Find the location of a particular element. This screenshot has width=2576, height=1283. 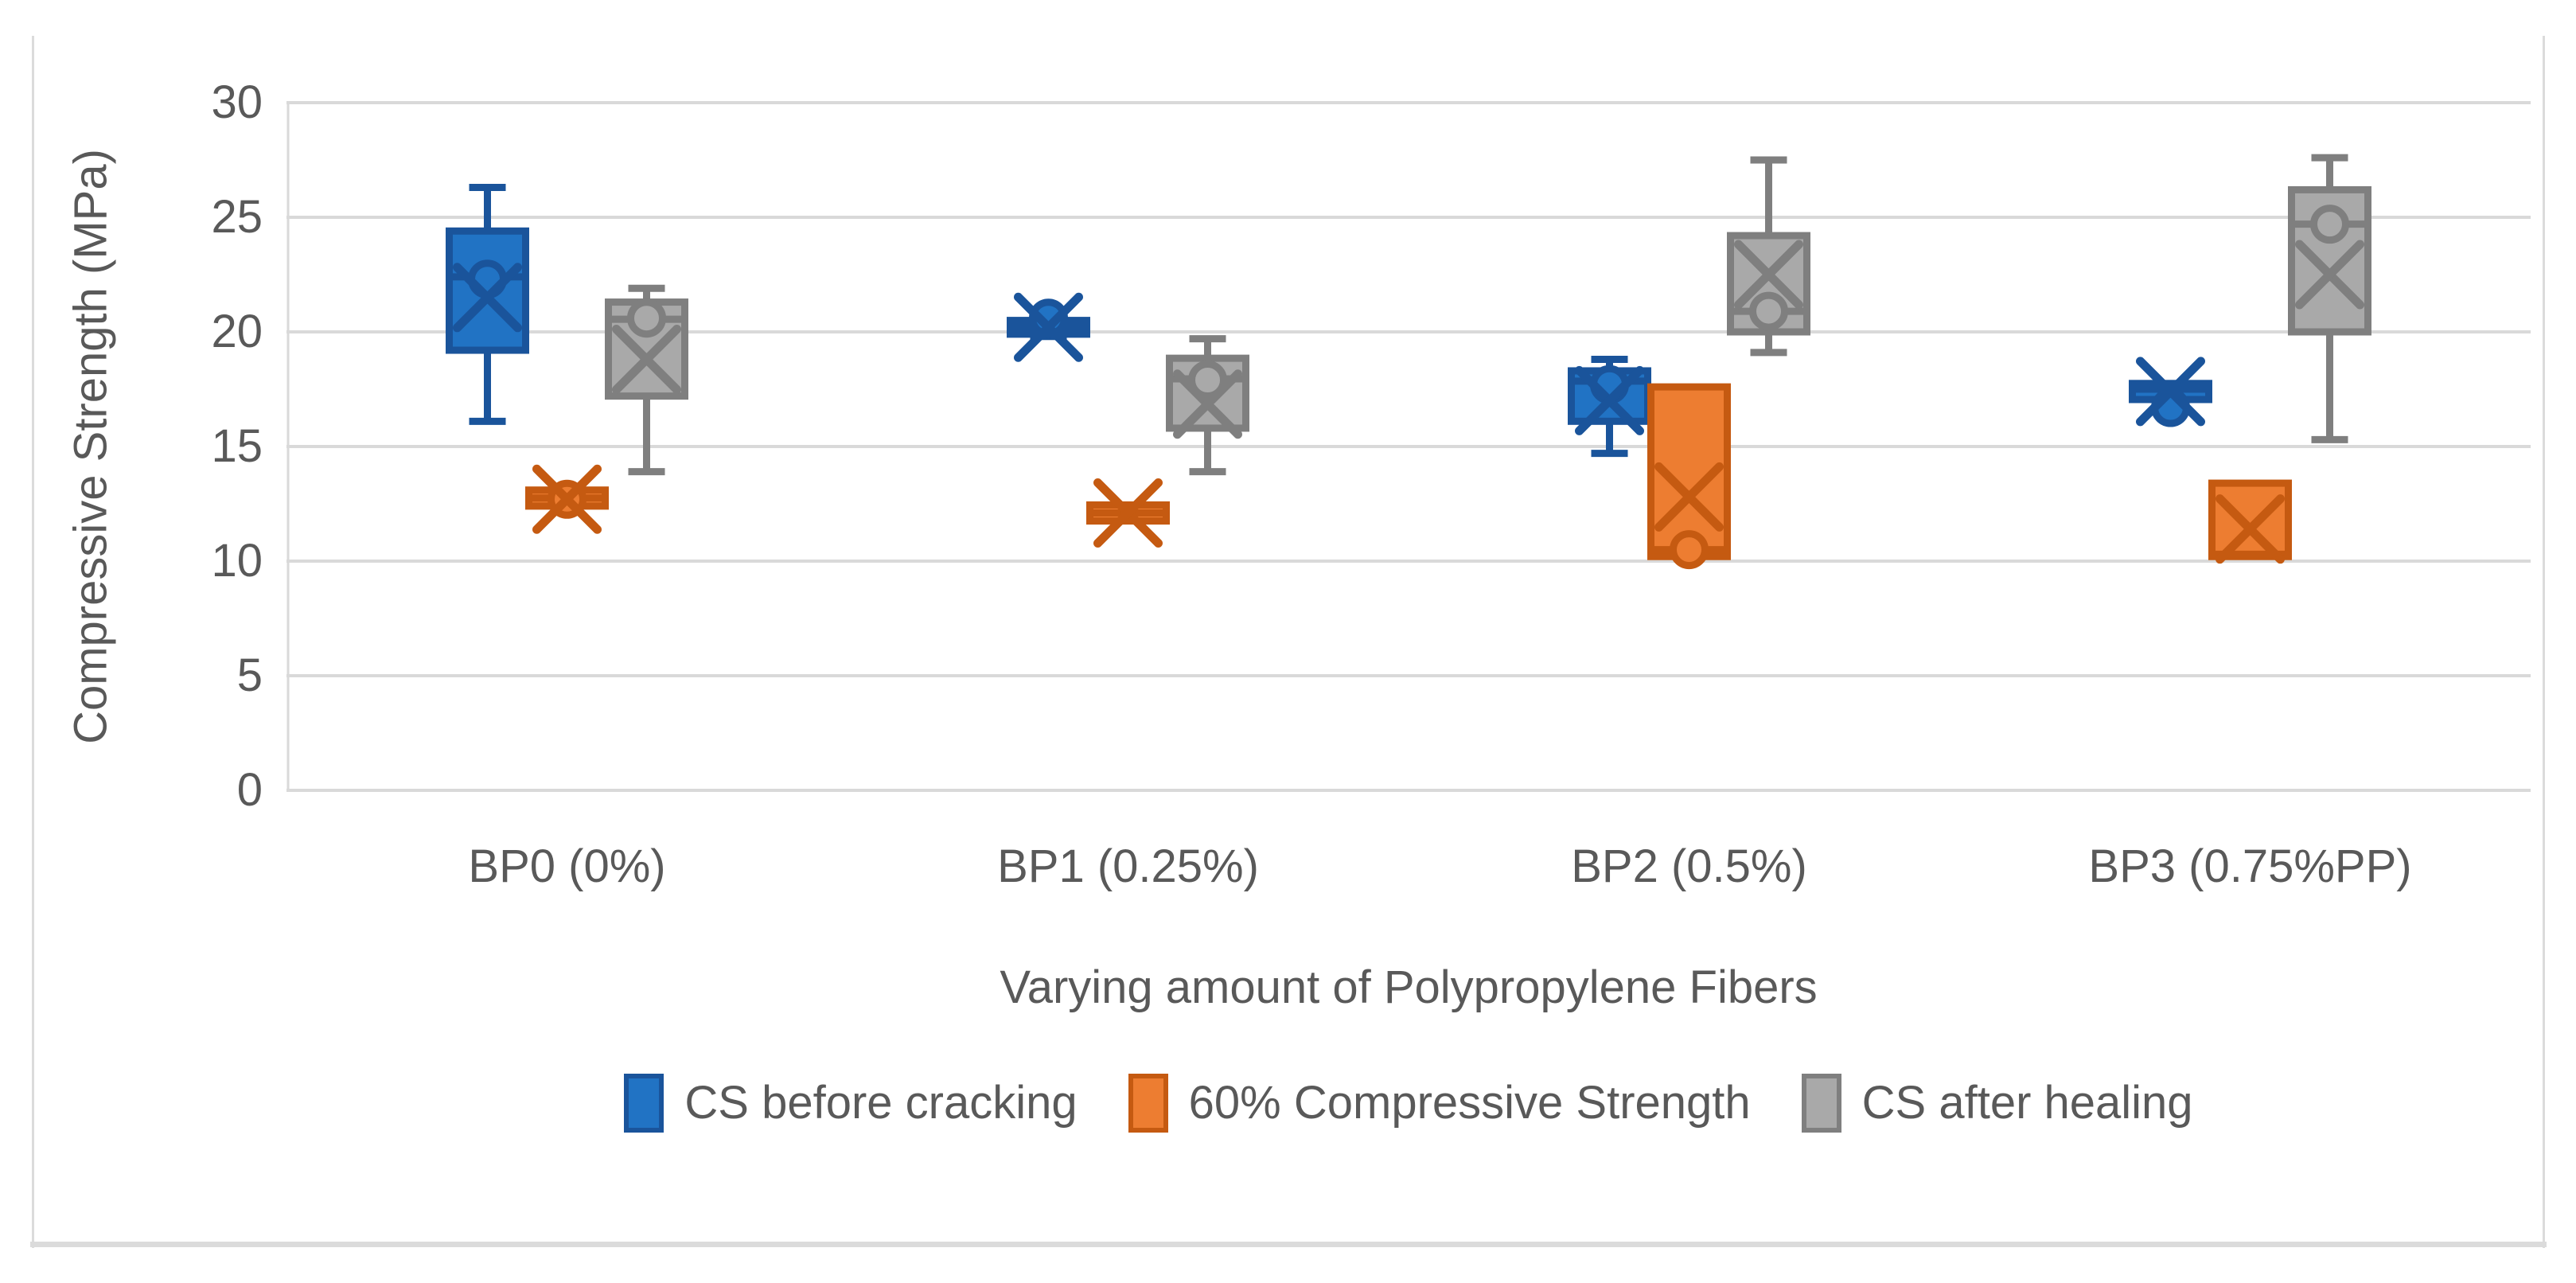

legend-label-2: CS after healing is located at coordinates (2027, 1103).